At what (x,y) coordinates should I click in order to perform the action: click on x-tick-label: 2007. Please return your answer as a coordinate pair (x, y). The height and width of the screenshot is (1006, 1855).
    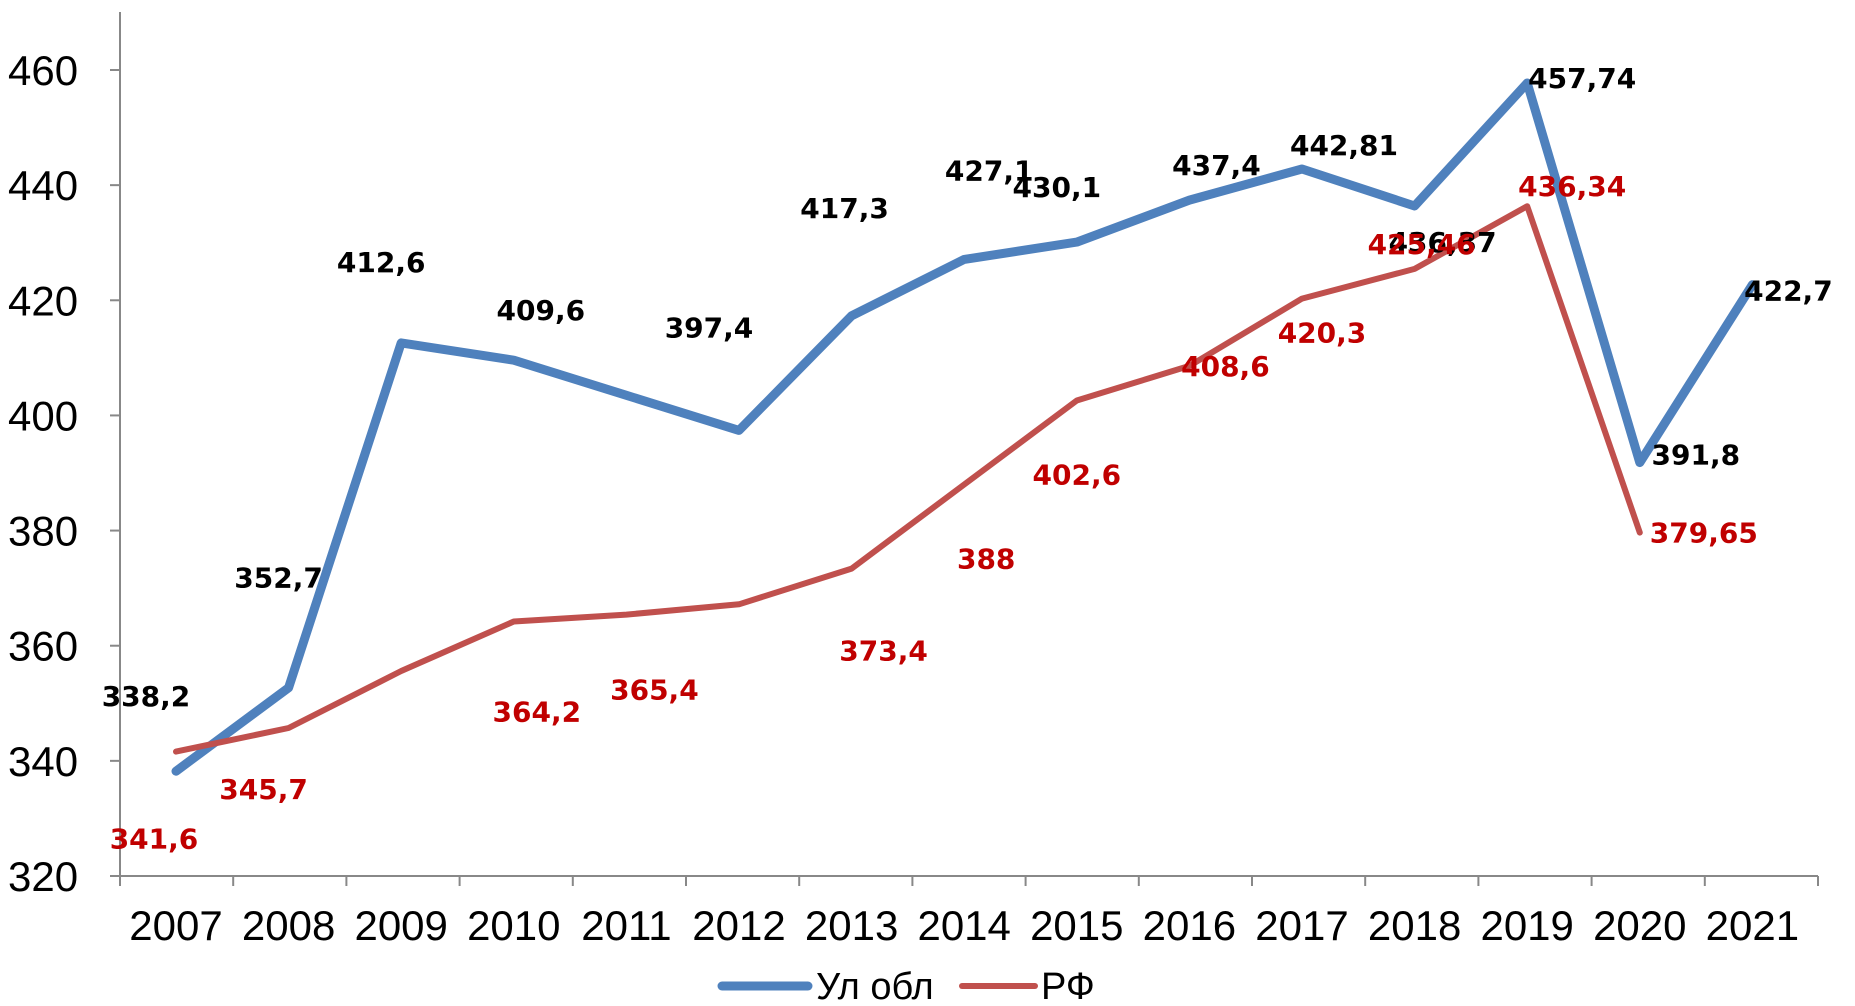
    Looking at the image, I should click on (175, 925).